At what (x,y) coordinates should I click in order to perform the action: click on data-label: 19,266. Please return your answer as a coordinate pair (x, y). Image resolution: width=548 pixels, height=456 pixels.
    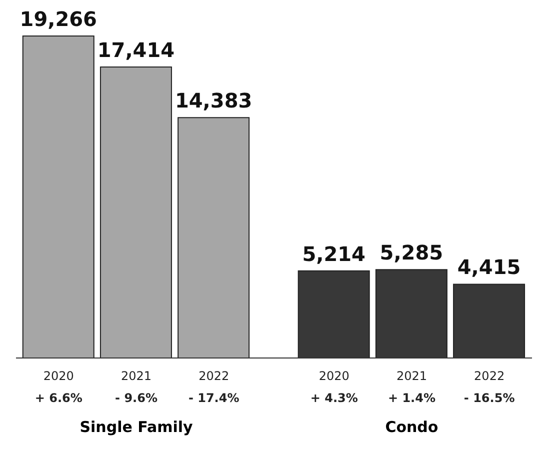
    Looking at the image, I should click on (58, 19).